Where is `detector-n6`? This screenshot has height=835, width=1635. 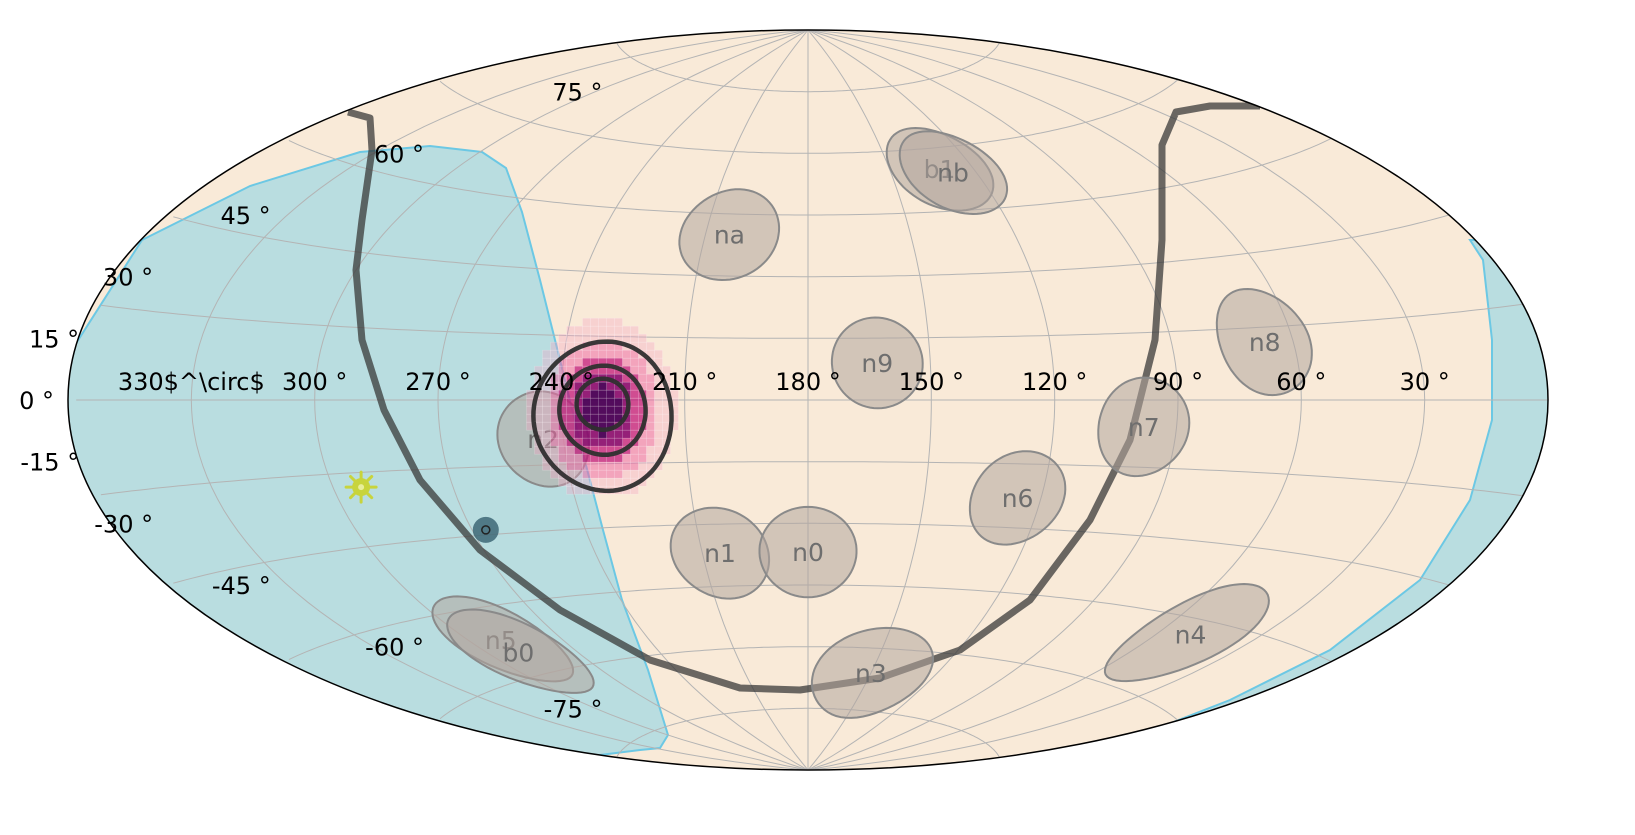 detector-n6 is located at coordinates (1017, 498).